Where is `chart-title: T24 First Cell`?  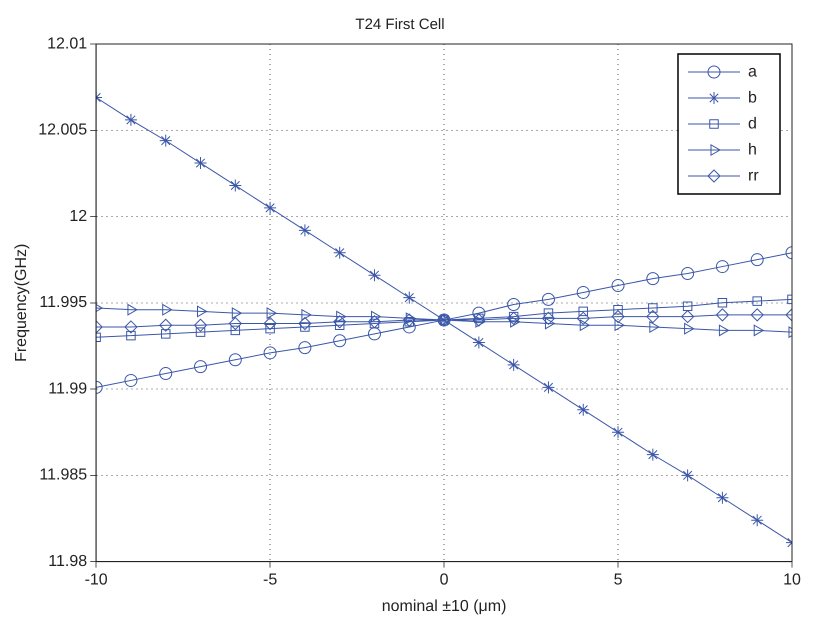 chart-title: T24 First Cell is located at coordinates (400, 25).